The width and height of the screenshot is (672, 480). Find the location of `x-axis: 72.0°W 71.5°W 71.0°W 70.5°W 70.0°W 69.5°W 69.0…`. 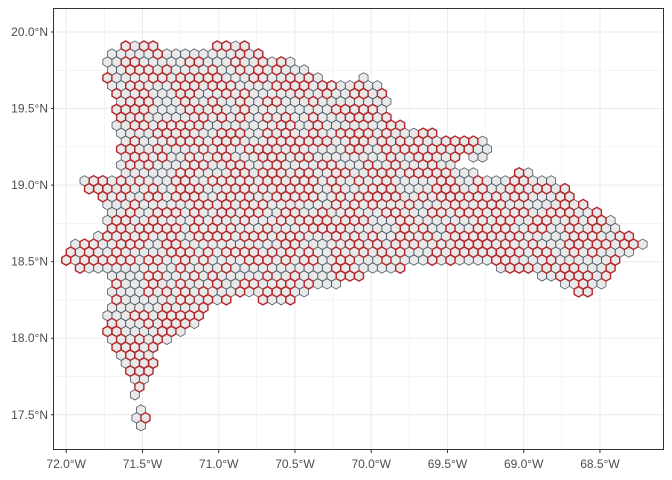

x-axis: 72.0°W 71.5°W 71.0°W 70.5°W 70.0°W 69.5°W 69.0… is located at coordinates (333, 460).